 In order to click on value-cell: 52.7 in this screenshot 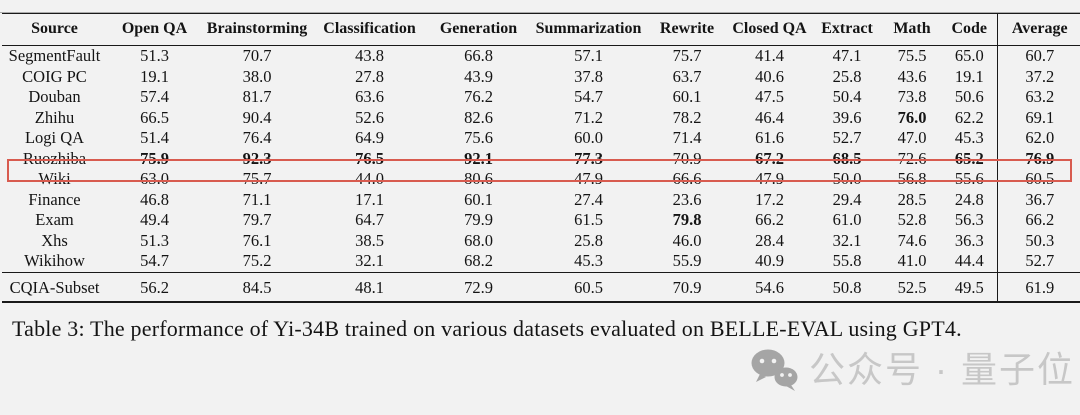, I will do `click(1038, 261)`.